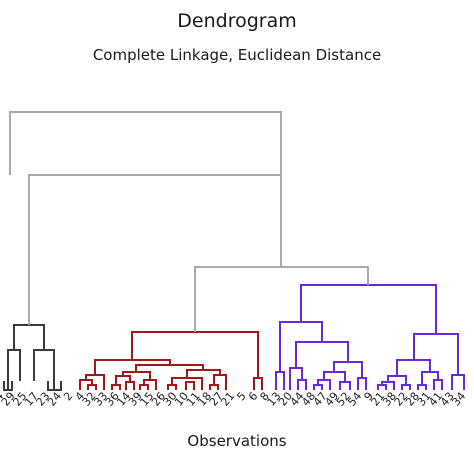 The width and height of the screenshot is (474, 474). Describe the element at coordinates (3, 397) in the screenshot. I see `x-tick-label: 4` at that location.